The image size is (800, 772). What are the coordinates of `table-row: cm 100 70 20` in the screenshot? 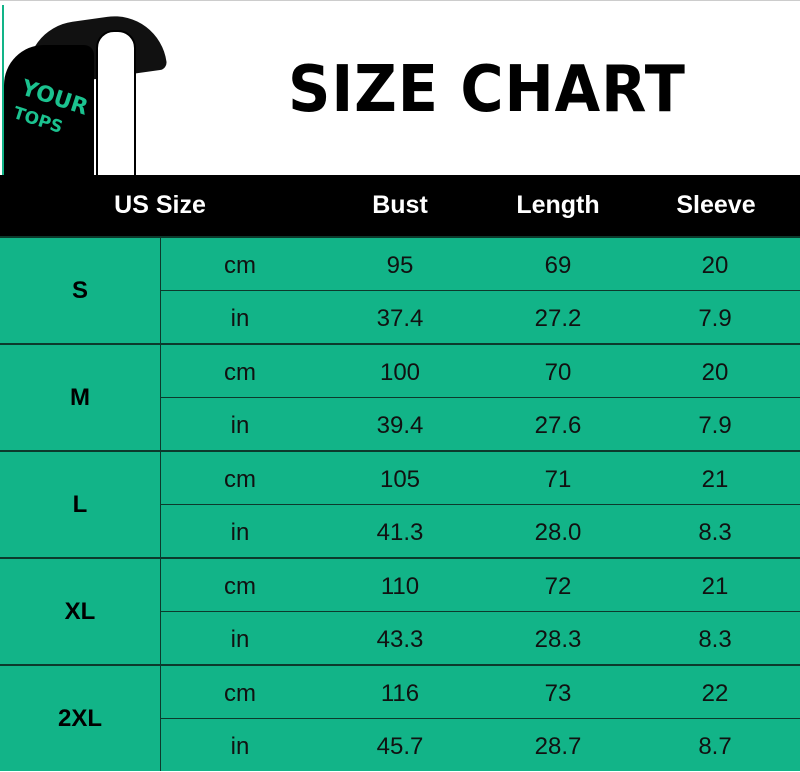 It's located at (480, 371).